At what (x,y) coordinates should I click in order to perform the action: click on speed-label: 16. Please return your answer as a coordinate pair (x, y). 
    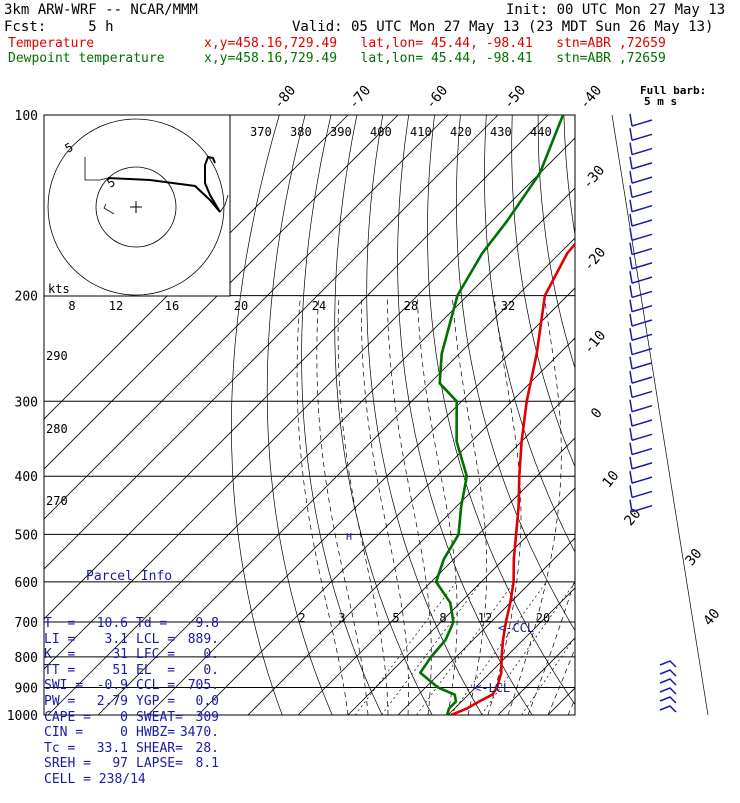
    Looking at the image, I should click on (172, 306).